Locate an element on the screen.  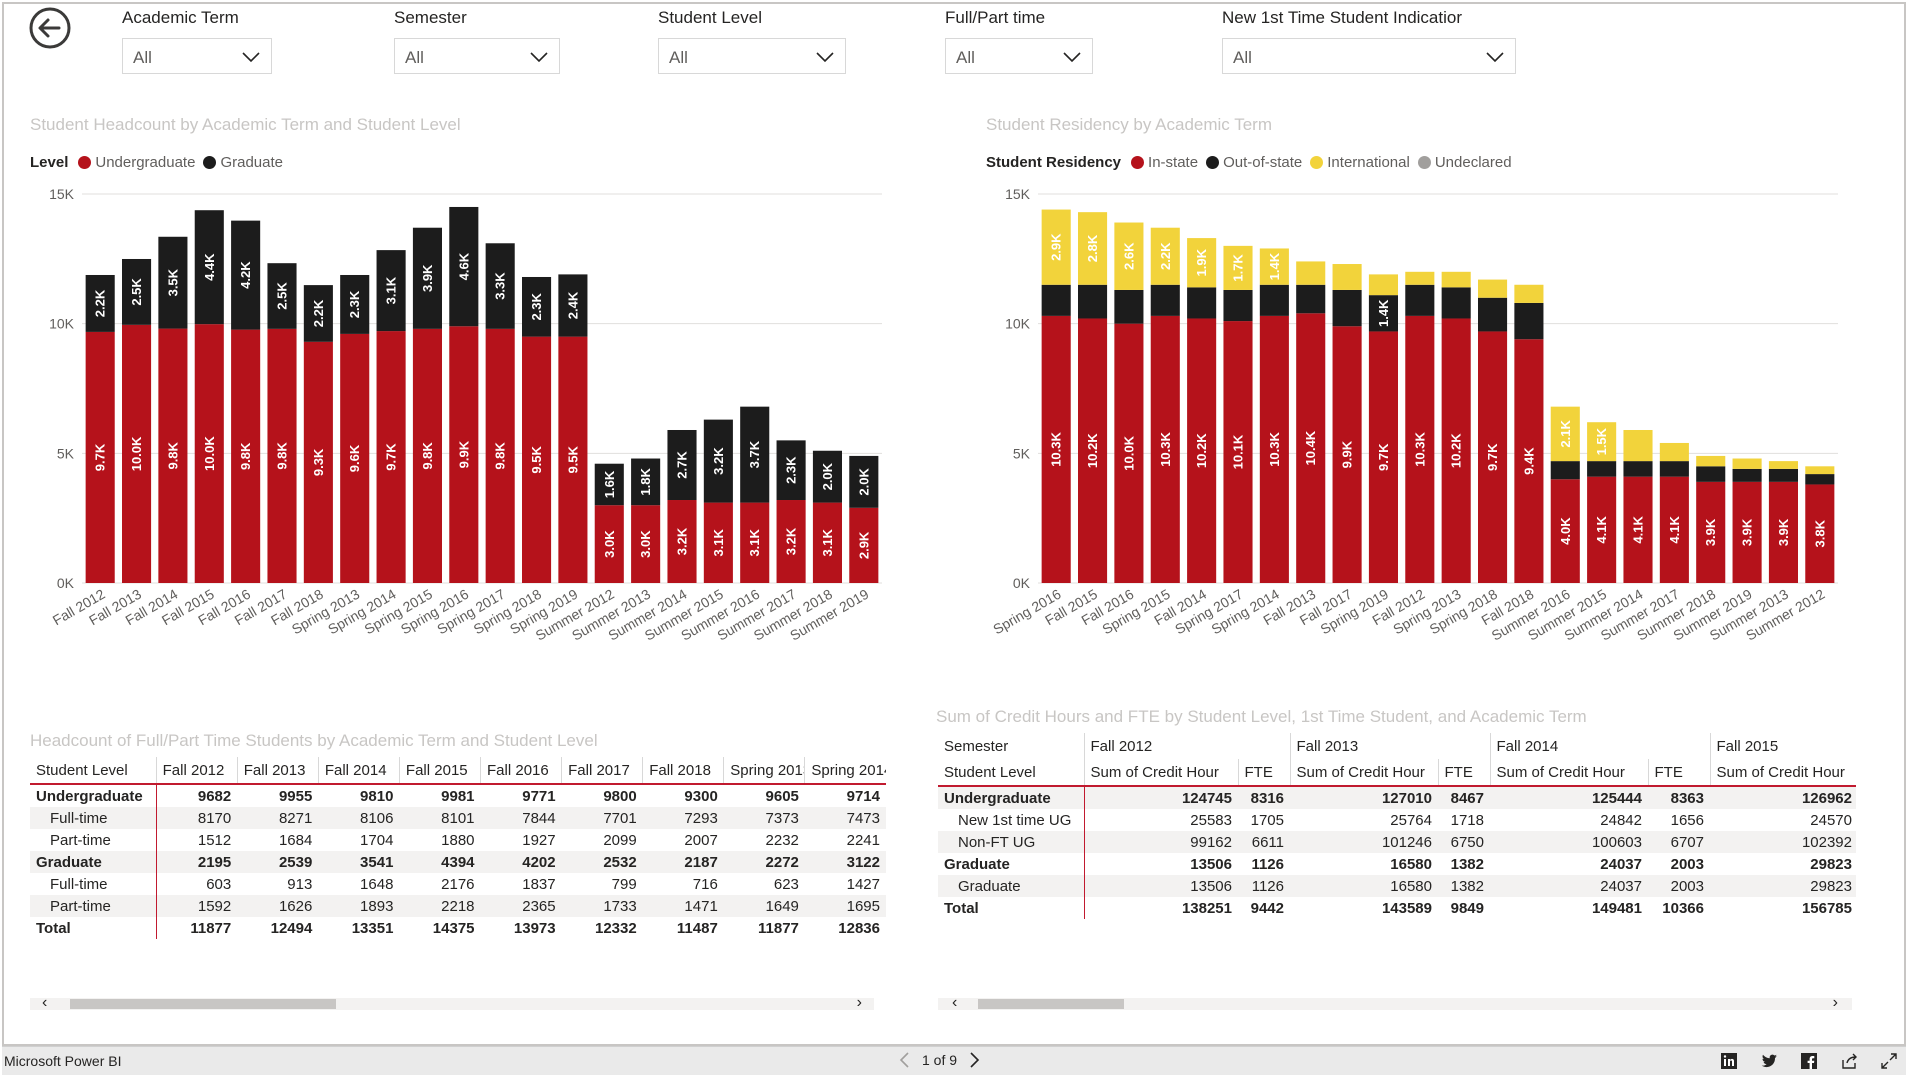
column-group-header: Fall 2013 is located at coordinates (1389, 746).